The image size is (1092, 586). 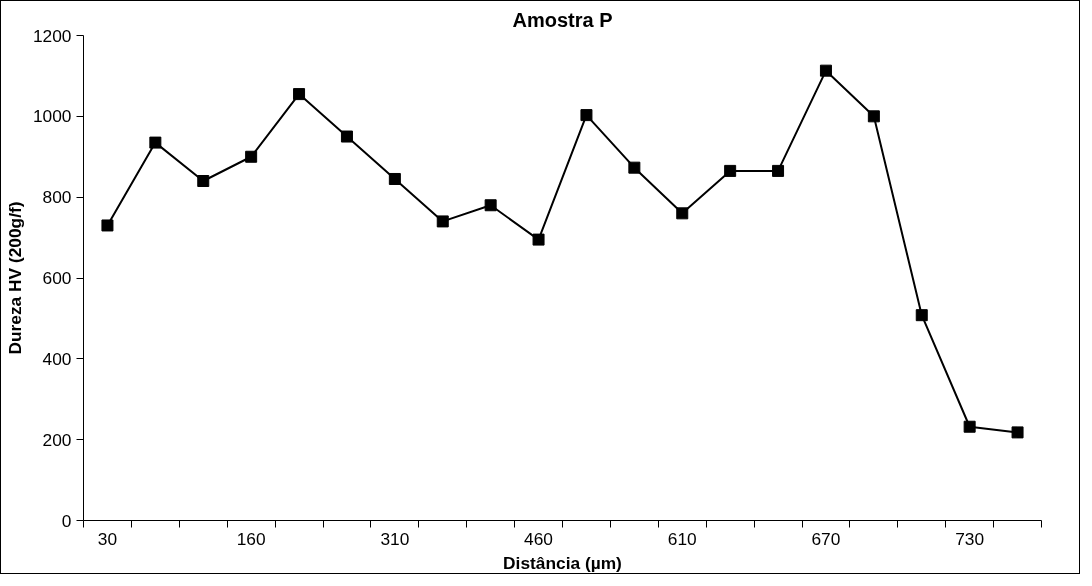 What do you see at coordinates (562, 562) in the screenshot?
I see `x-axis-title: Distância (µm)` at bounding box center [562, 562].